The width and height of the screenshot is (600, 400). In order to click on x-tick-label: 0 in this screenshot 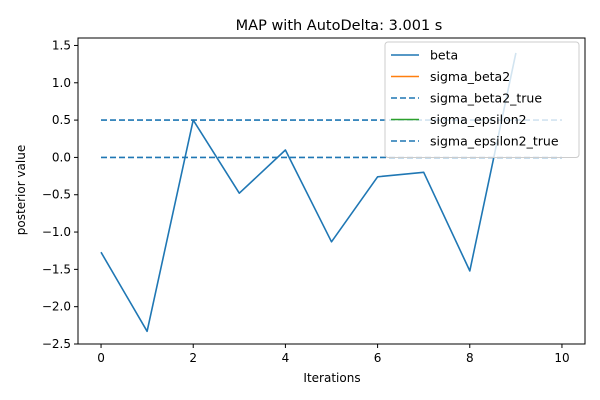, I will do `click(101, 358)`.